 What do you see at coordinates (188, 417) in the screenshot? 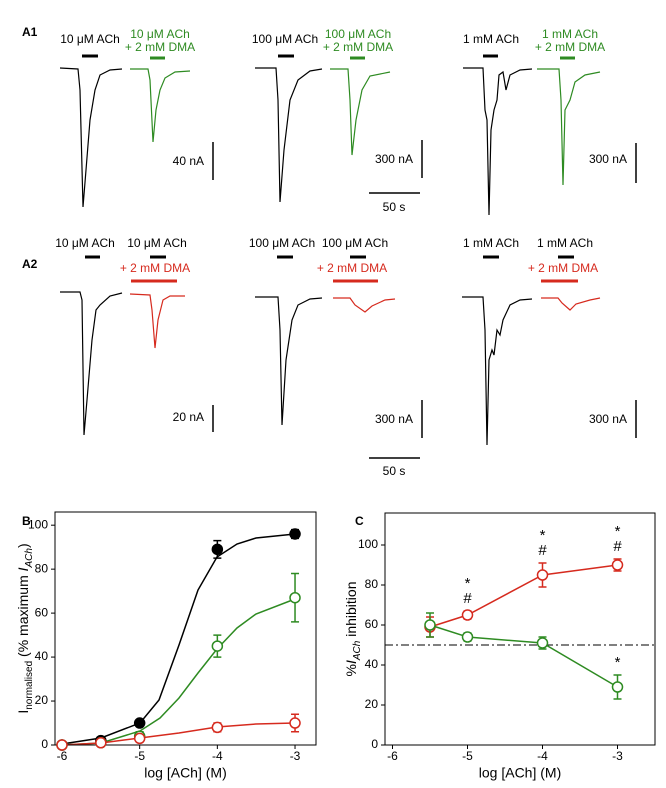
I see `scale-label: 20 nA` at bounding box center [188, 417].